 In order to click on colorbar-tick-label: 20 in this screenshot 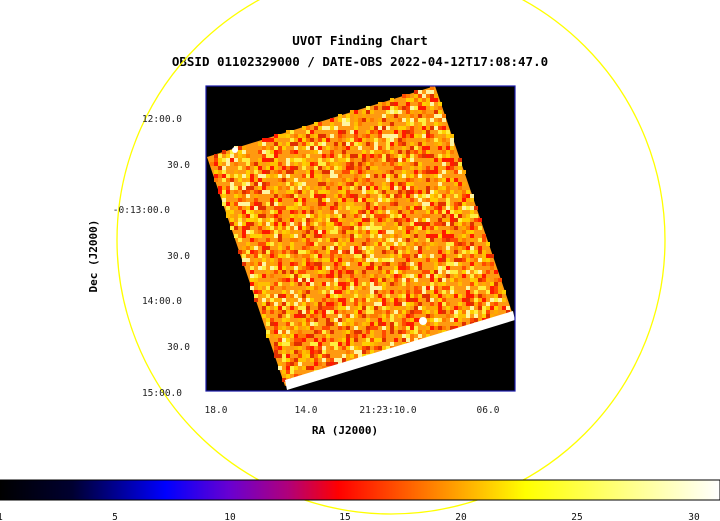, I will do `click(461, 516)`.